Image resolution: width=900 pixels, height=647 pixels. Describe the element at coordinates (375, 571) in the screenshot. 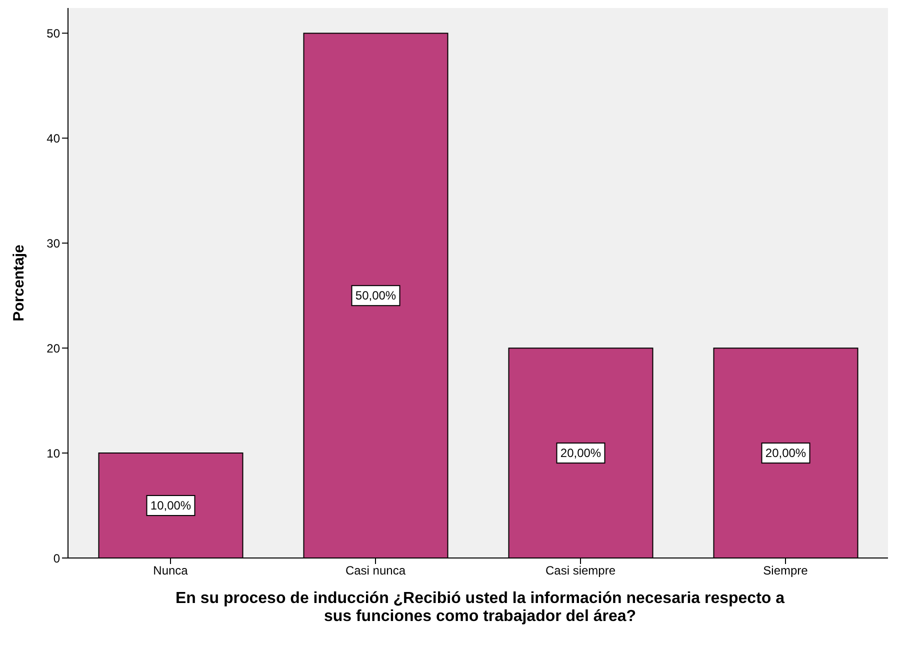

I see `x-tick-label: Casi nunca` at that location.